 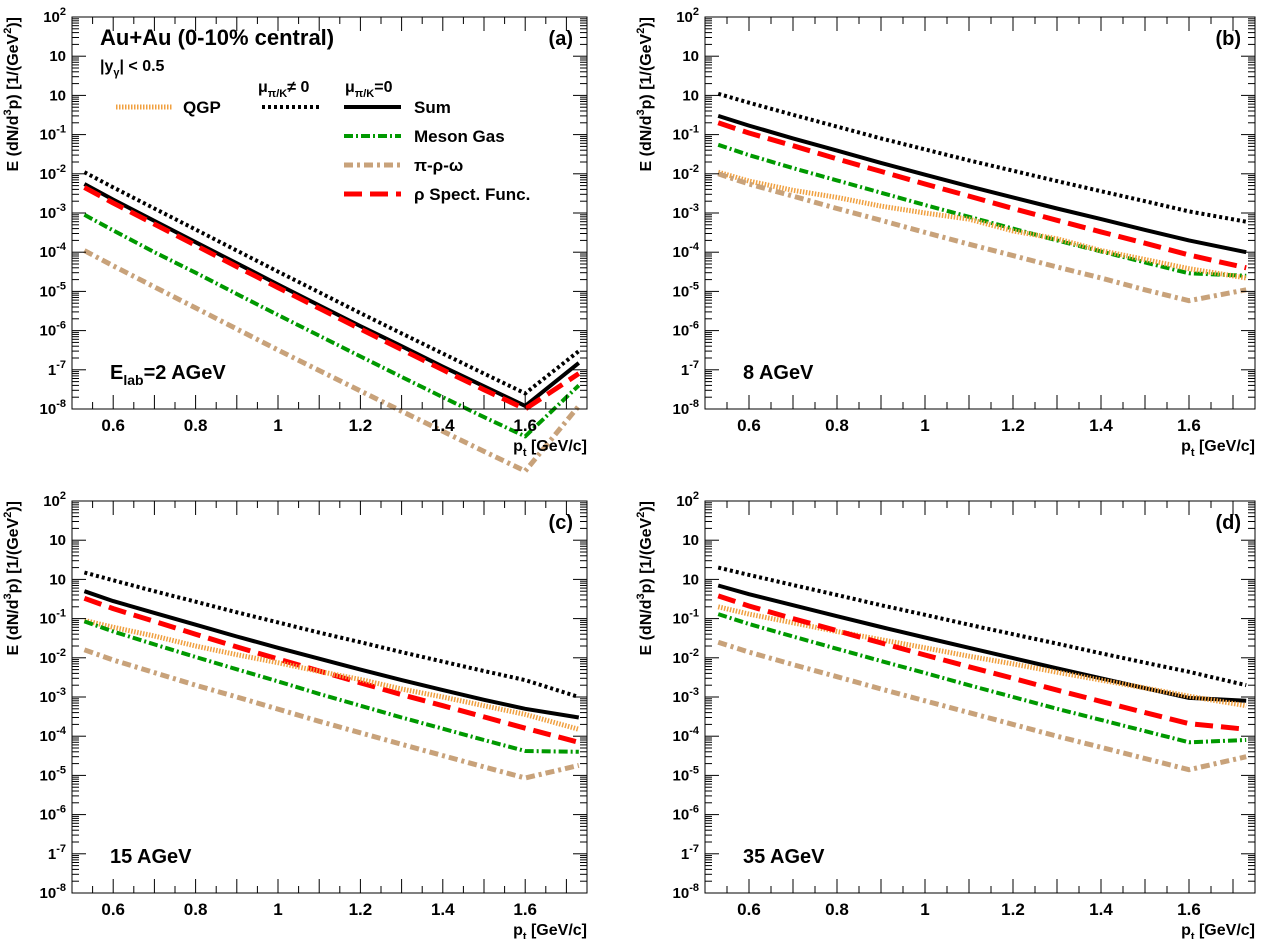 I want to click on panel-label: (d), so click(x=1228, y=523).